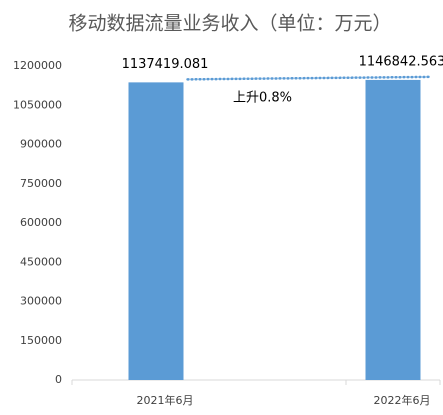 The width and height of the screenshot is (443, 415). I want to click on y-tick-label: 0, so click(58, 379).